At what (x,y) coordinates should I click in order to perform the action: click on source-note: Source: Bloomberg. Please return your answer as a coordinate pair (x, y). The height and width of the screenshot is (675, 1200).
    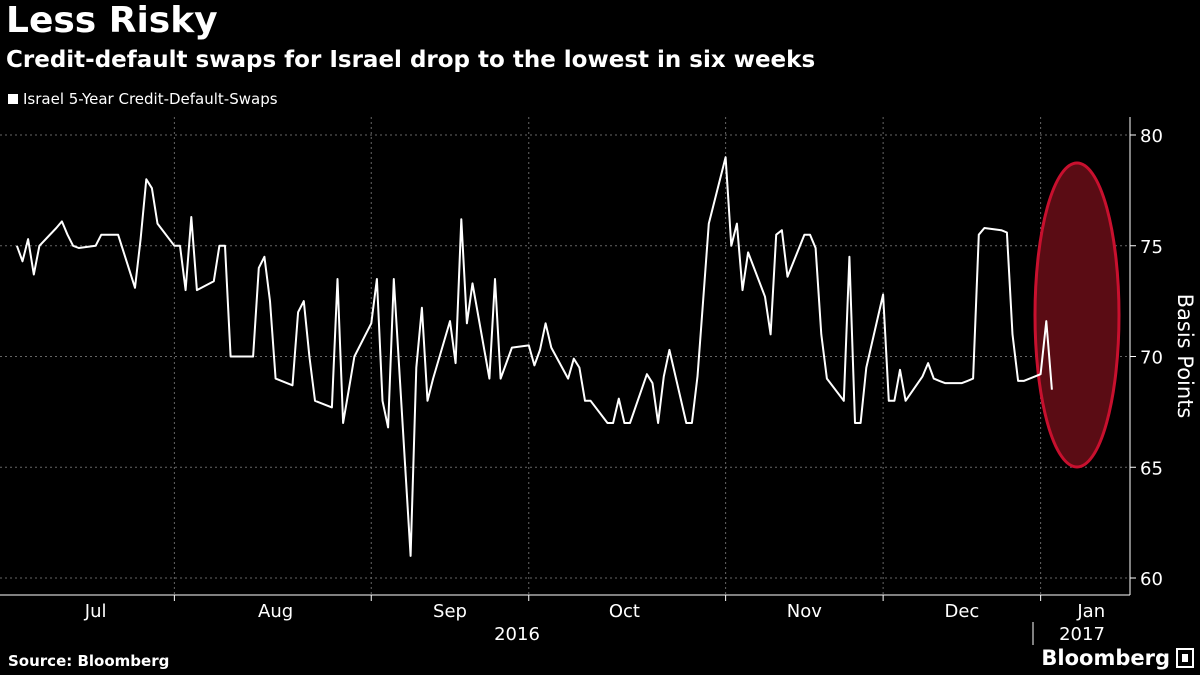
    Looking at the image, I should click on (89, 661).